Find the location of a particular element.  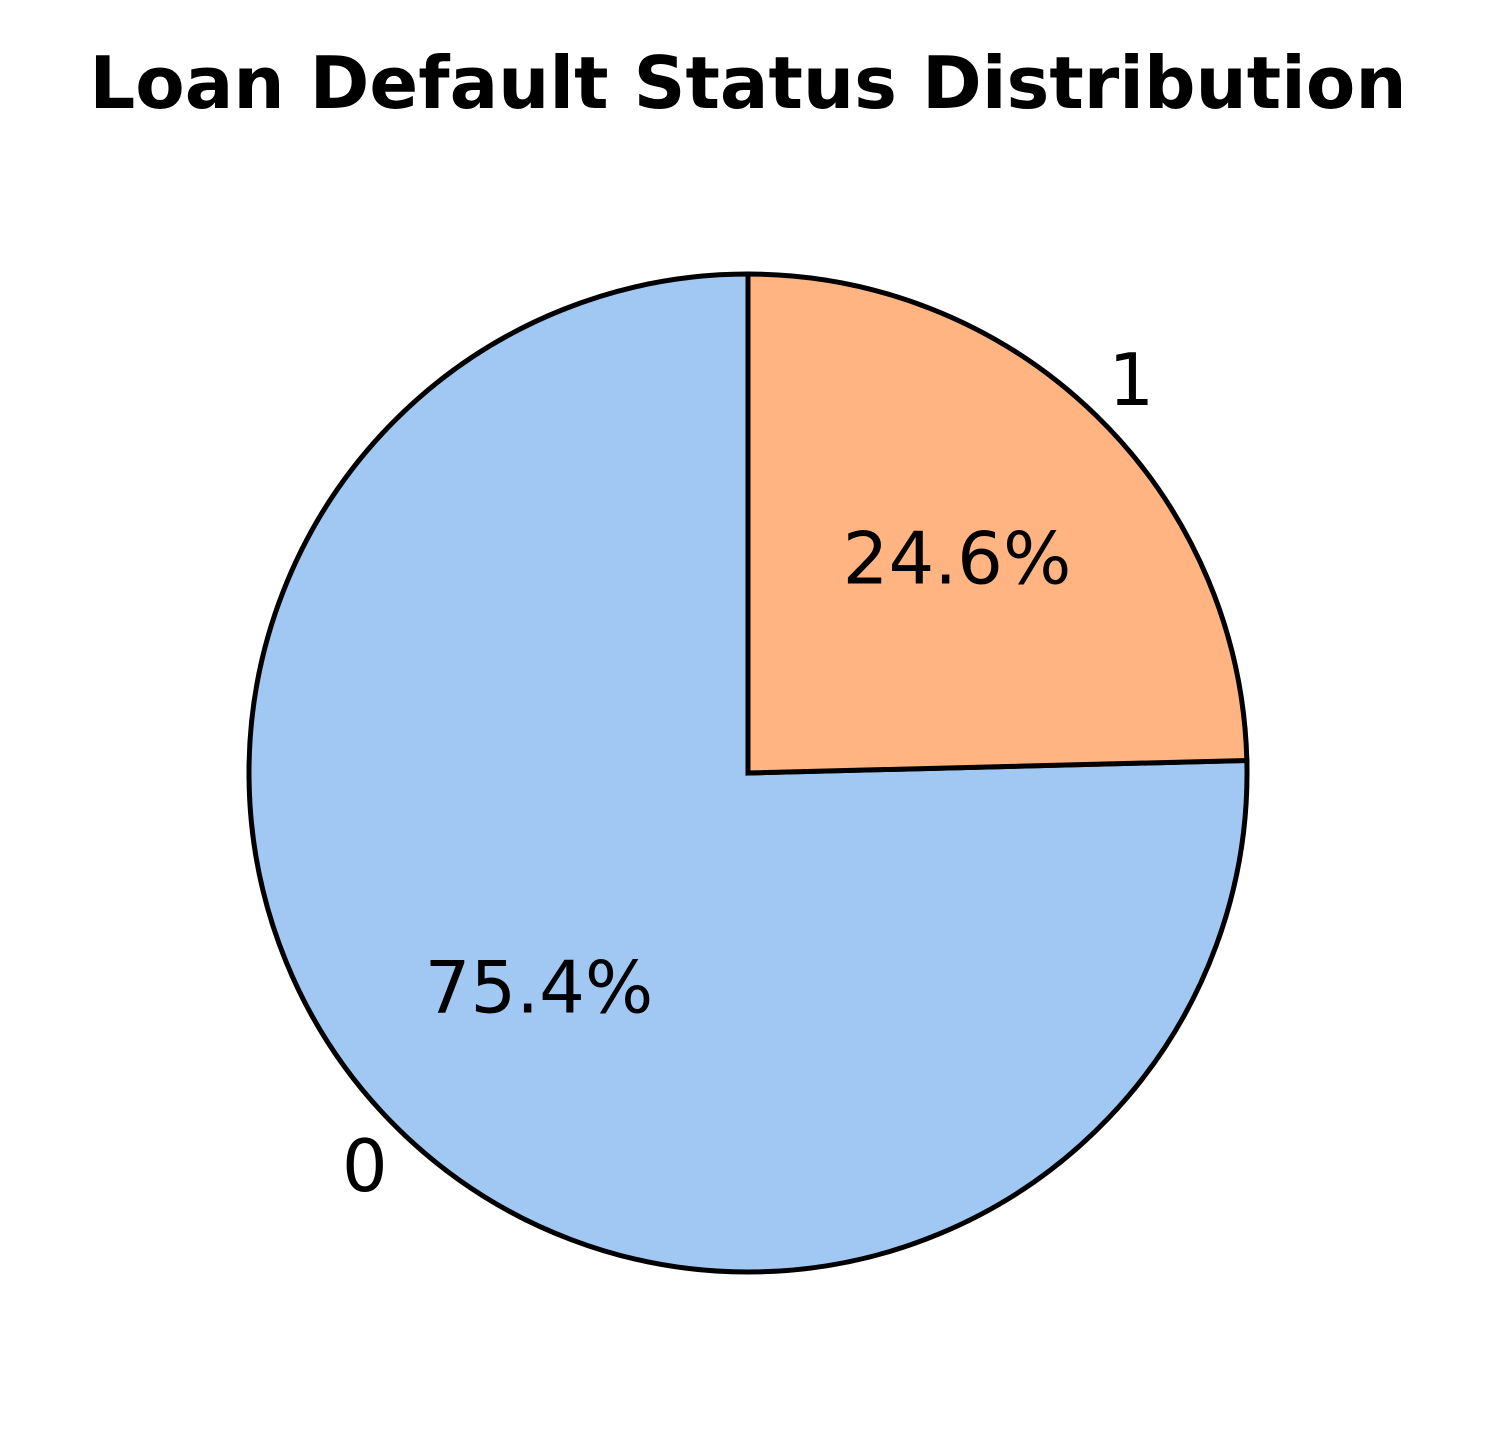

slice-percent-label-0: 75.4% is located at coordinates (539, 987).